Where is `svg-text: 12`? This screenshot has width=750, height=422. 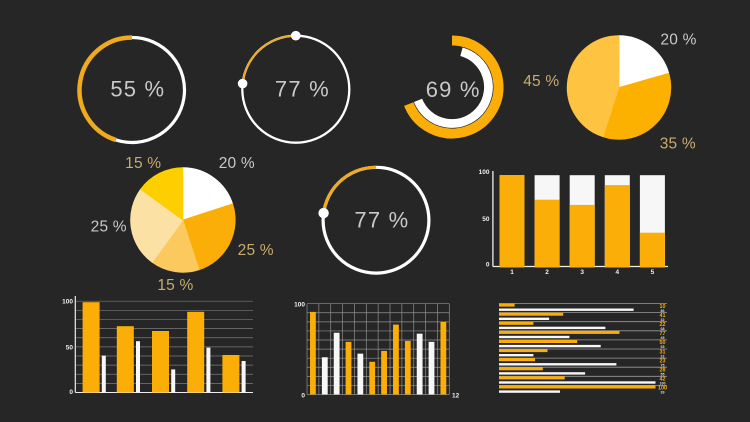
svg-text: 12 is located at coordinates (456, 396).